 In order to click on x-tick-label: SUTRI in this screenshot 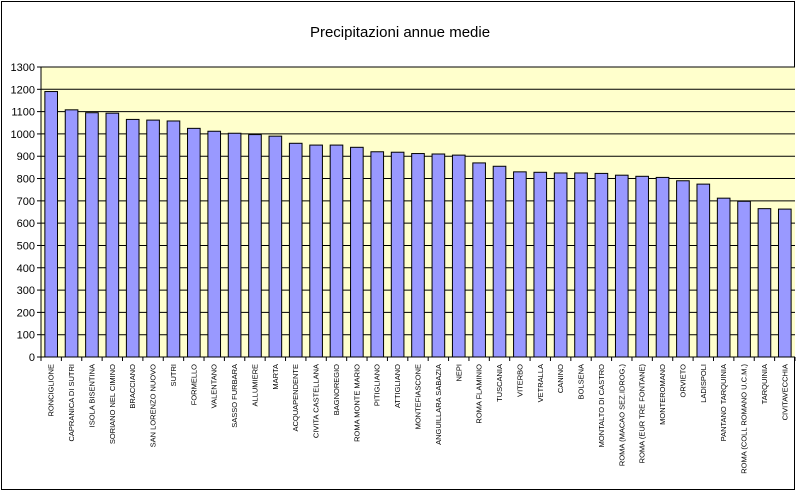, I will do `click(173, 375)`.